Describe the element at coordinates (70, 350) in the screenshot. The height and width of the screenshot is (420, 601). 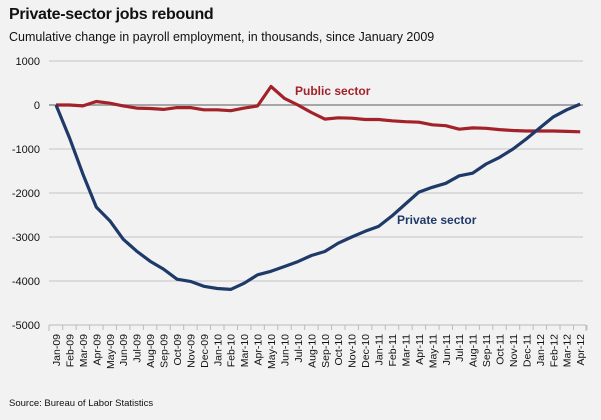
I see `x-tick-label: Feb-09` at that location.